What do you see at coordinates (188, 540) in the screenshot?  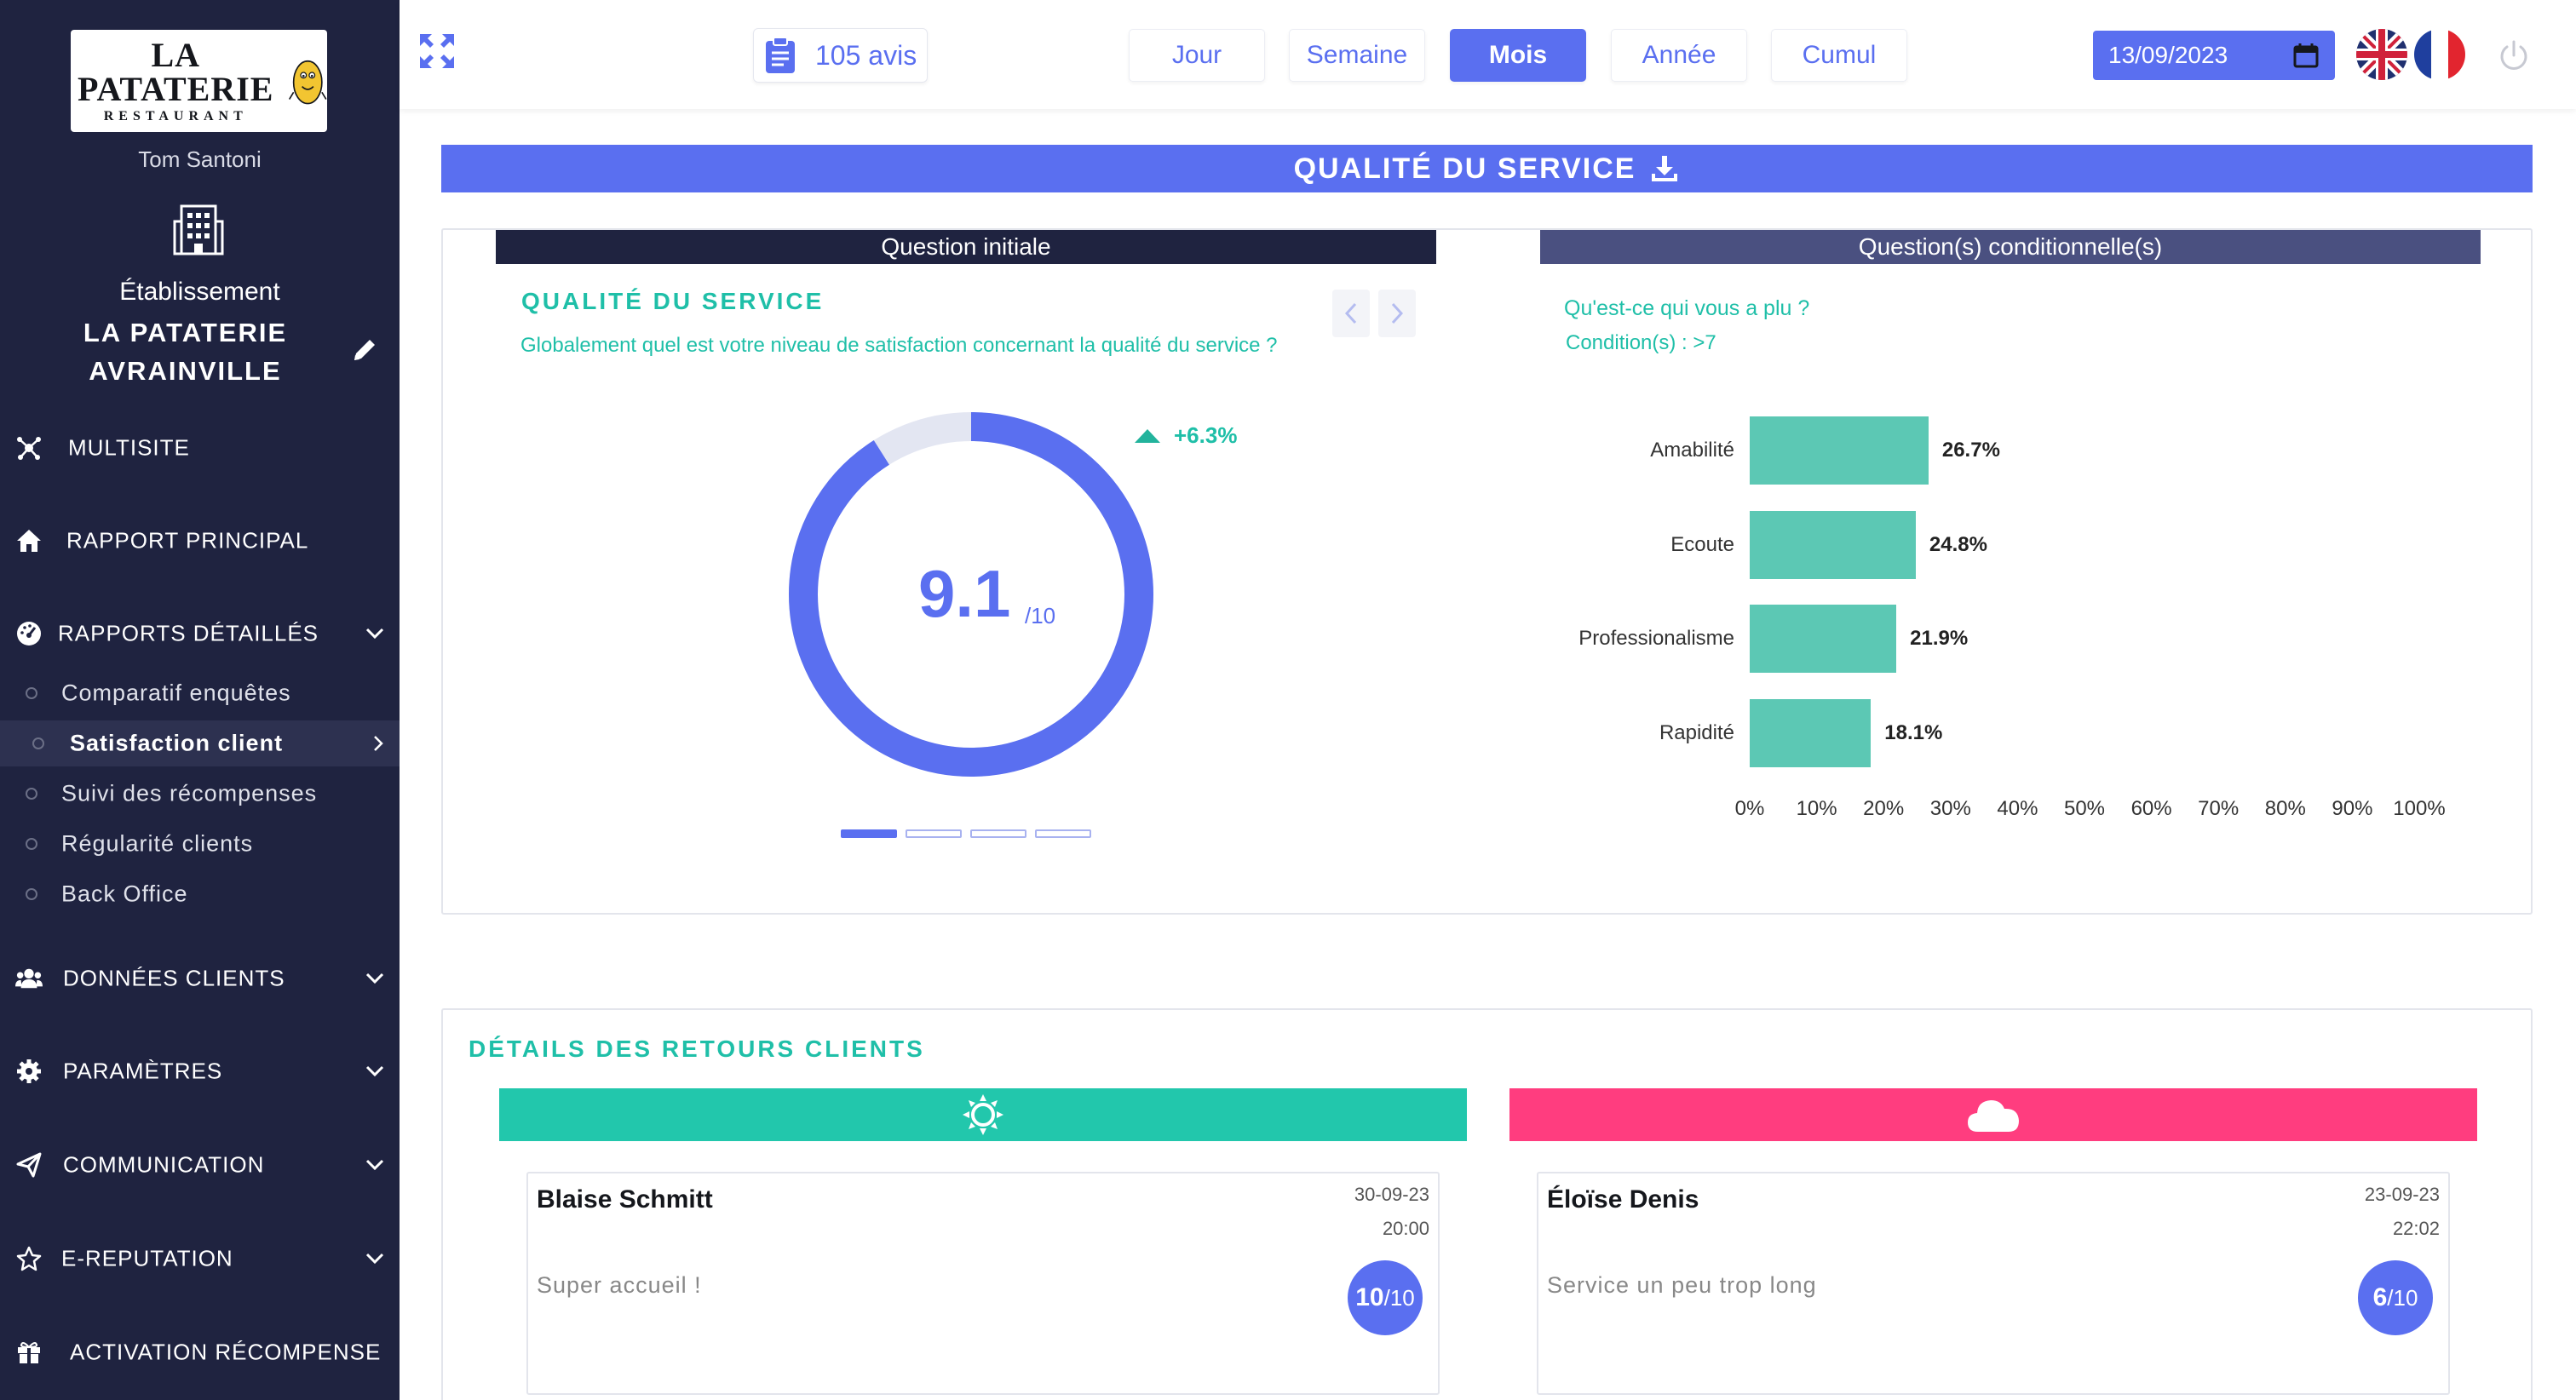 I see `nav-label: RAPPORT PRINCIPAL` at bounding box center [188, 540].